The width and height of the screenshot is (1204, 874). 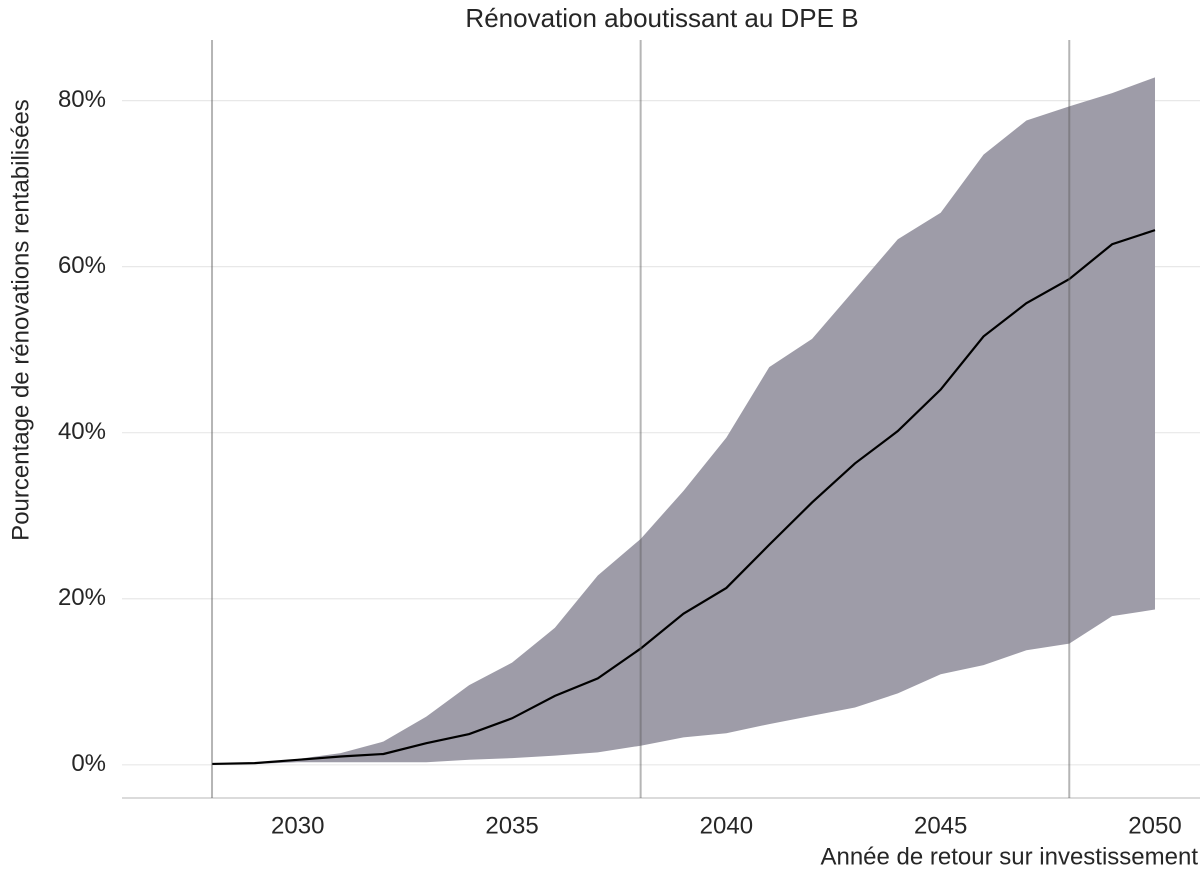 What do you see at coordinates (1154, 825) in the screenshot?
I see `x-tick-label: 2050` at bounding box center [1154, 825].